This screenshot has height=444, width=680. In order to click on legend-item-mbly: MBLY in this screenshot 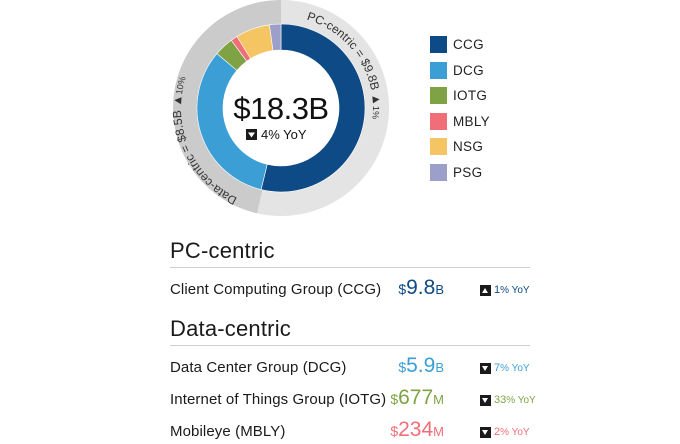, I will do `click(460, 122)`.